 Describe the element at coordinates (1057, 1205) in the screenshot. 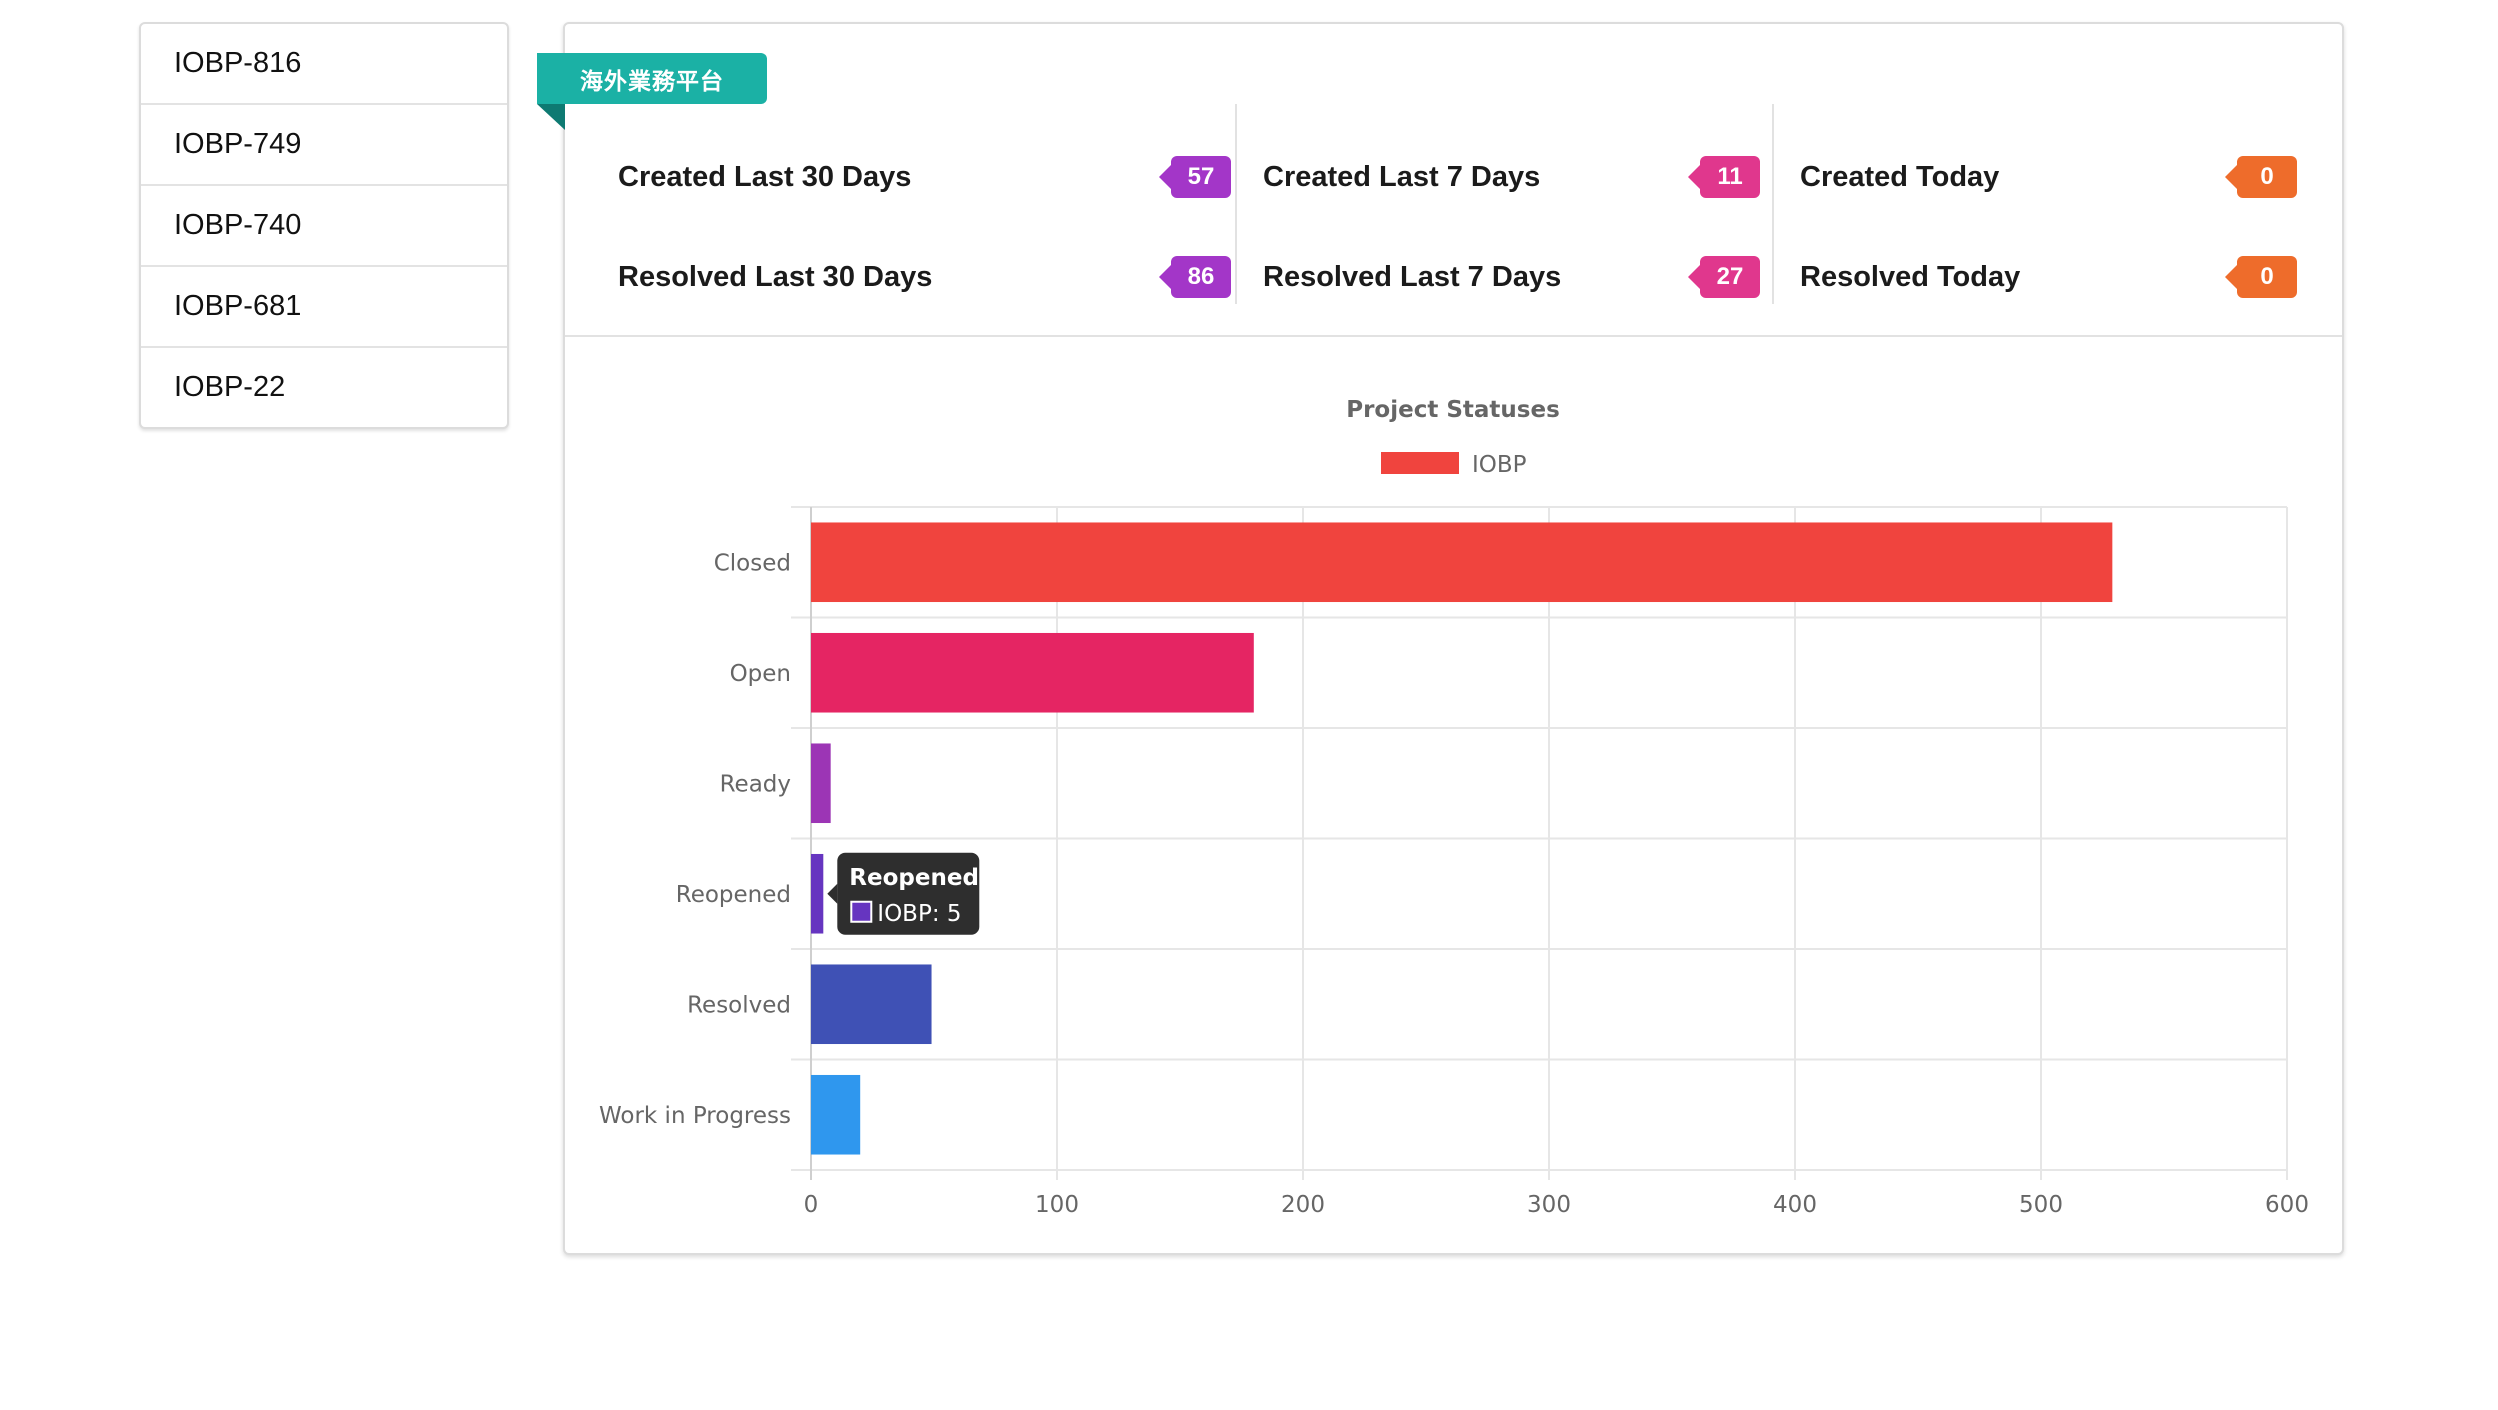

I see `x-tick-label: 100` at that location.